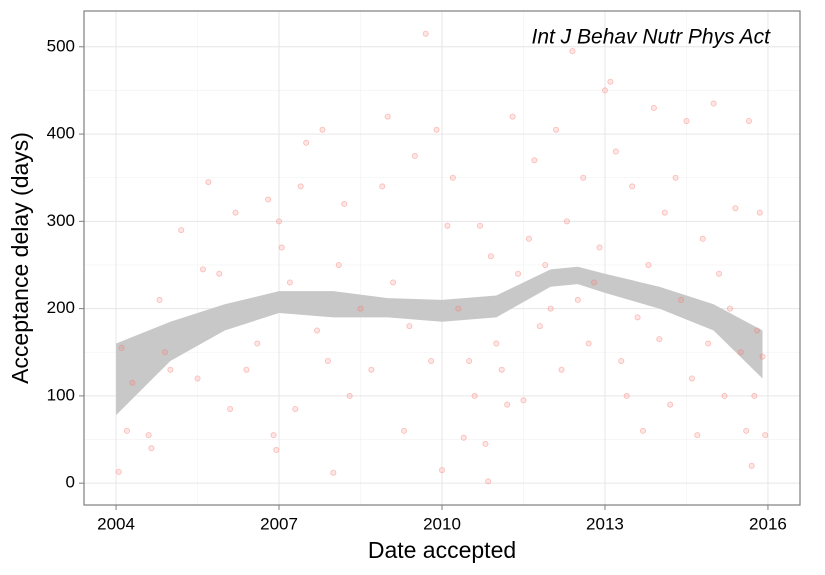 The height and width of the screenshot is (575, 825). Describe the element at coordinates (20, 258) in the screenshot. I see `y-axis-label: Acceptance delay (days)` at that location.